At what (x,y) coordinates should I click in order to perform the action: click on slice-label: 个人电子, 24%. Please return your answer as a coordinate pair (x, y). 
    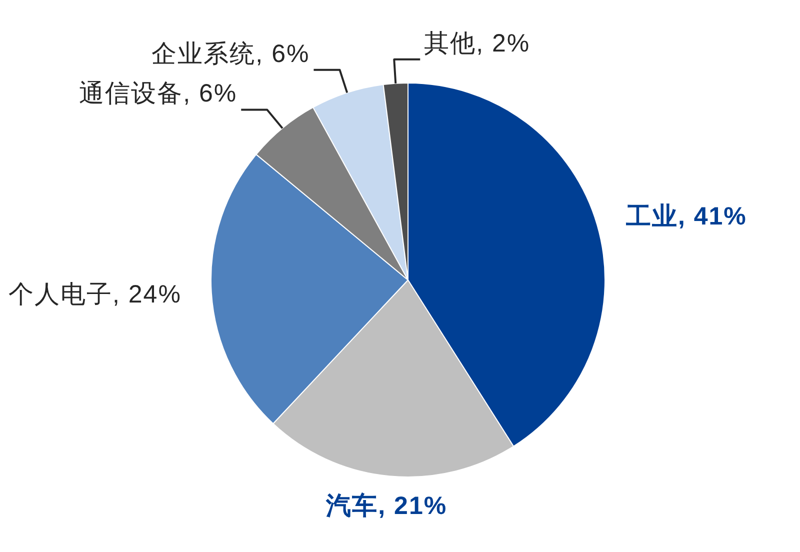
    Looking at the image, I should click on (95, 294).